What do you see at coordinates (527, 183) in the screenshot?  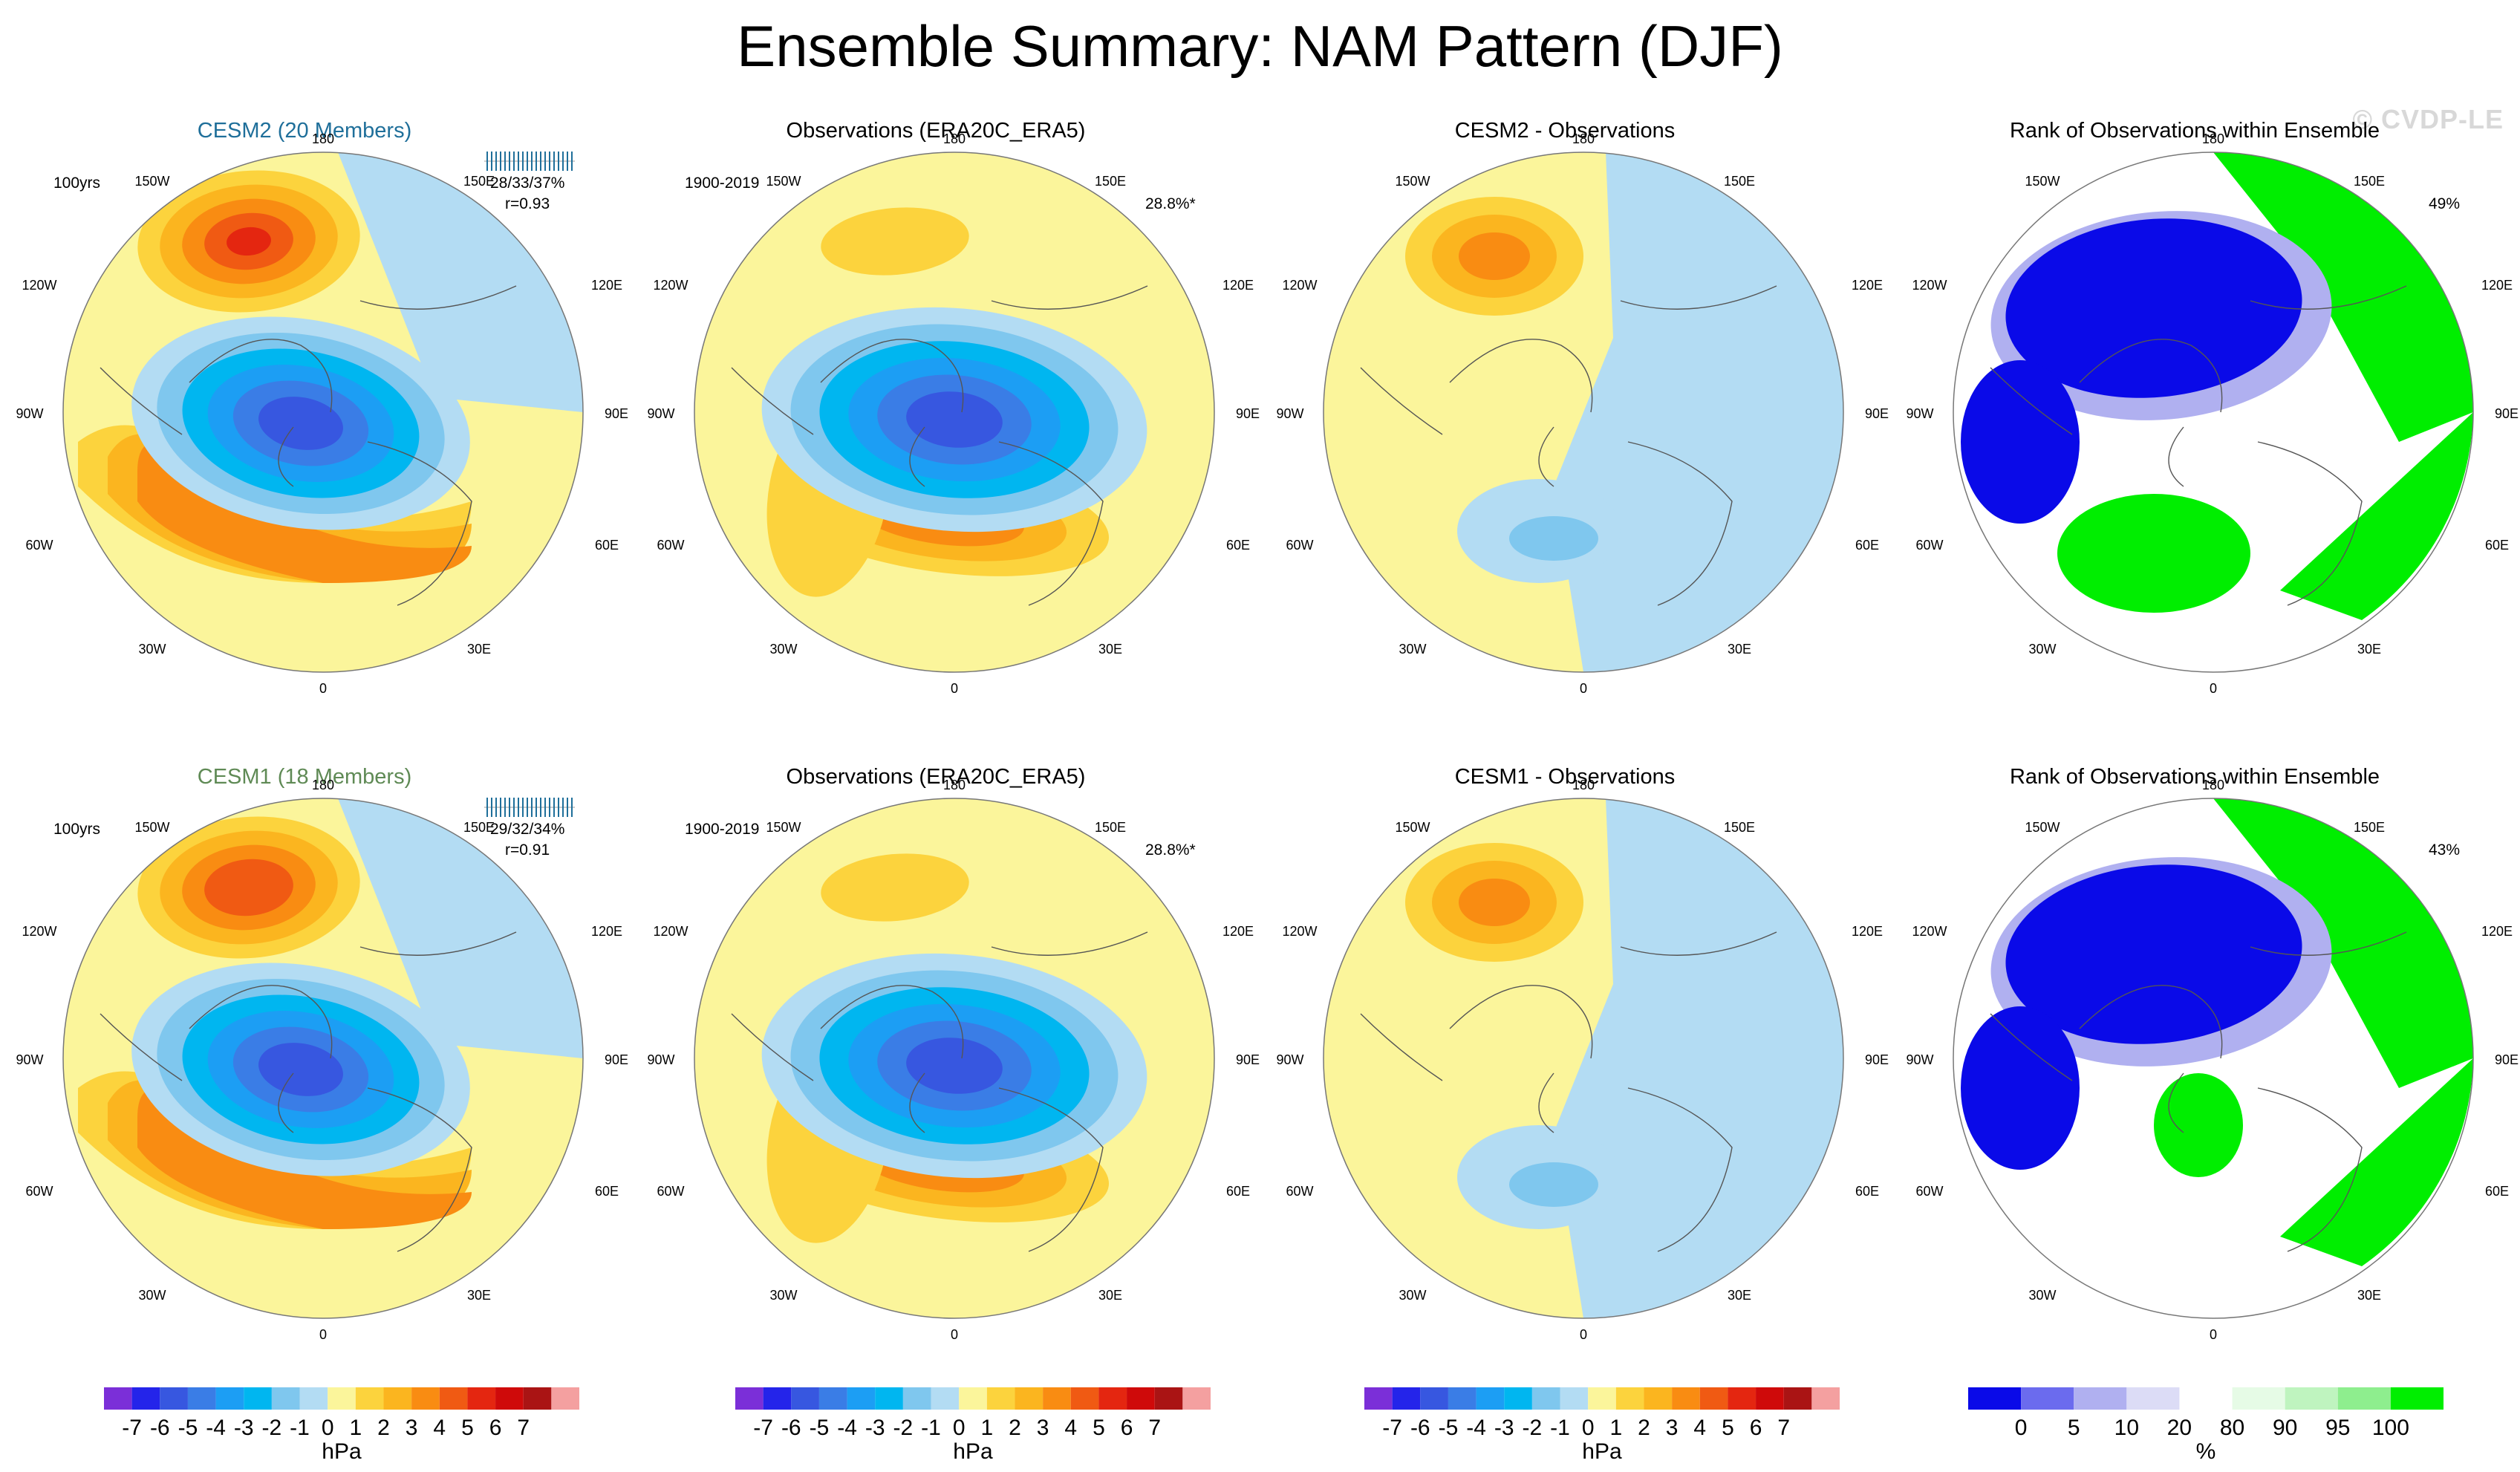 I see `pct-stats-label: 28/33/37%` at bounding box center [527, 183].